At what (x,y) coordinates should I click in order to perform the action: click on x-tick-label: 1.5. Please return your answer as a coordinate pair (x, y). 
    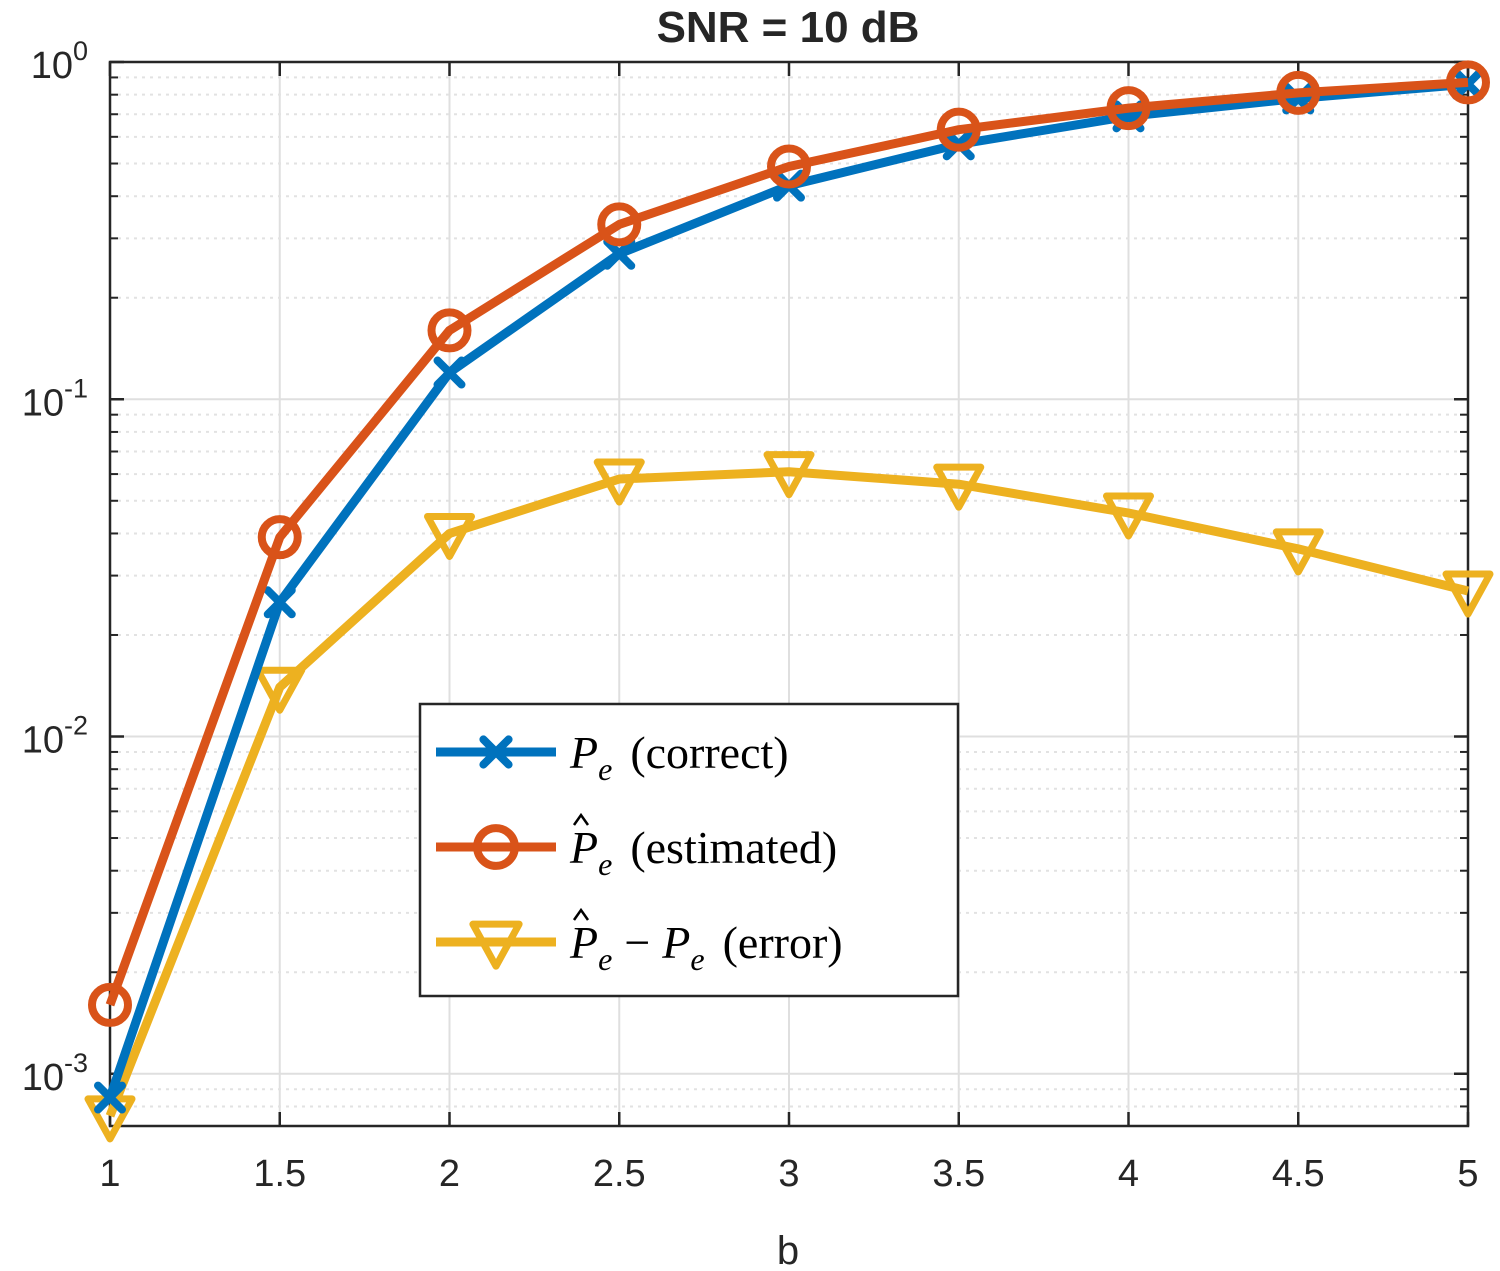
    Looking at the image, I should click on (279, 1174).